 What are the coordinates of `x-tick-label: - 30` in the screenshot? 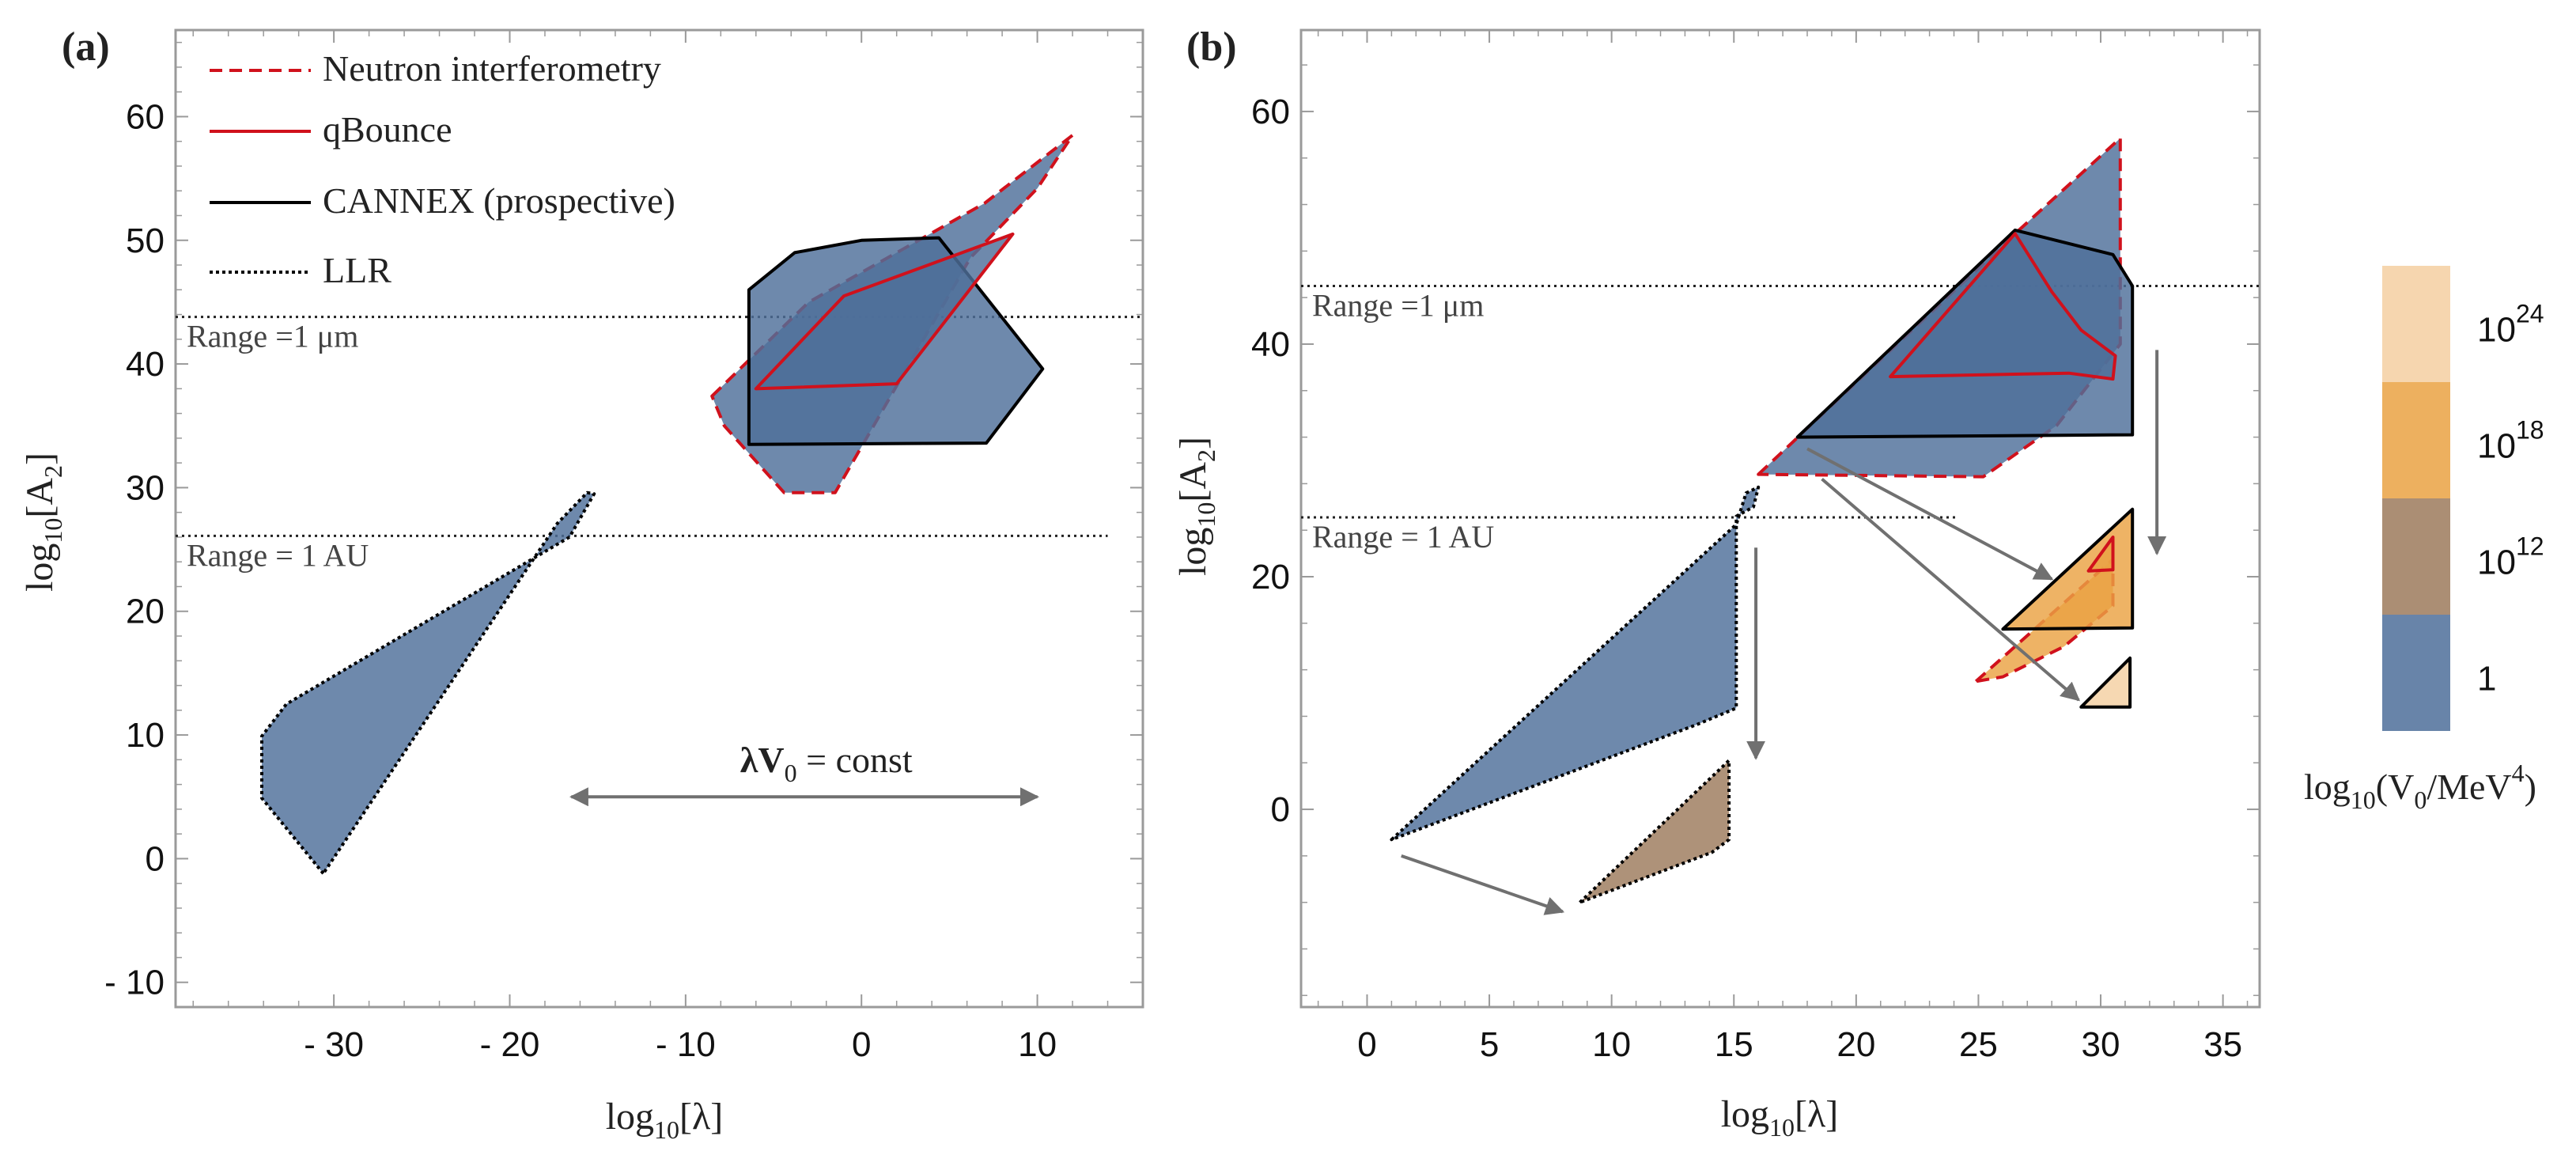 It's located at (334, 1044).